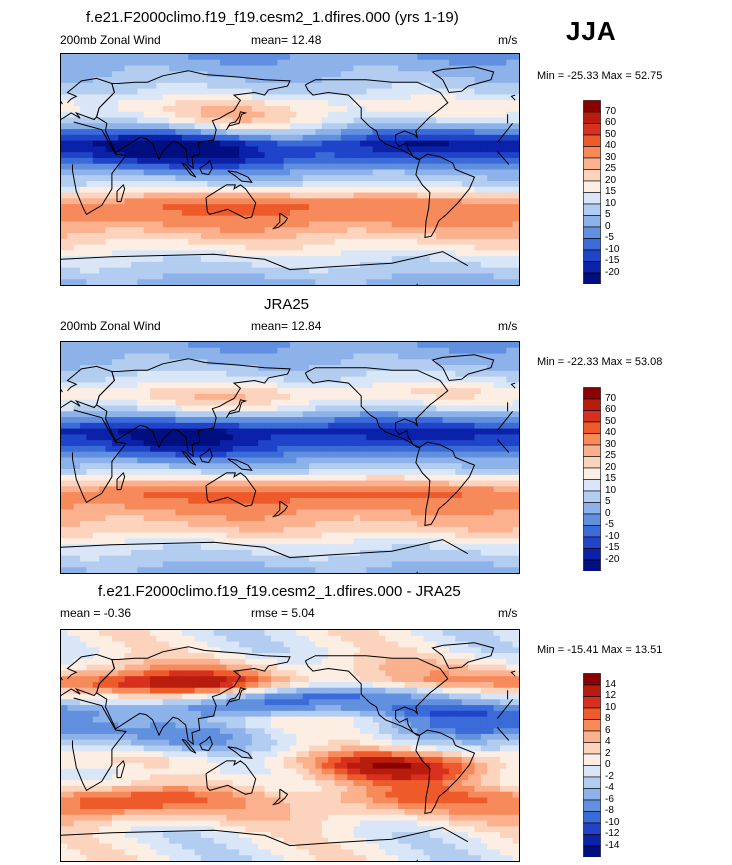  Describe the element at coordinates (592, 175) in the screenshot. I see `colorbar-swatch` at that location.